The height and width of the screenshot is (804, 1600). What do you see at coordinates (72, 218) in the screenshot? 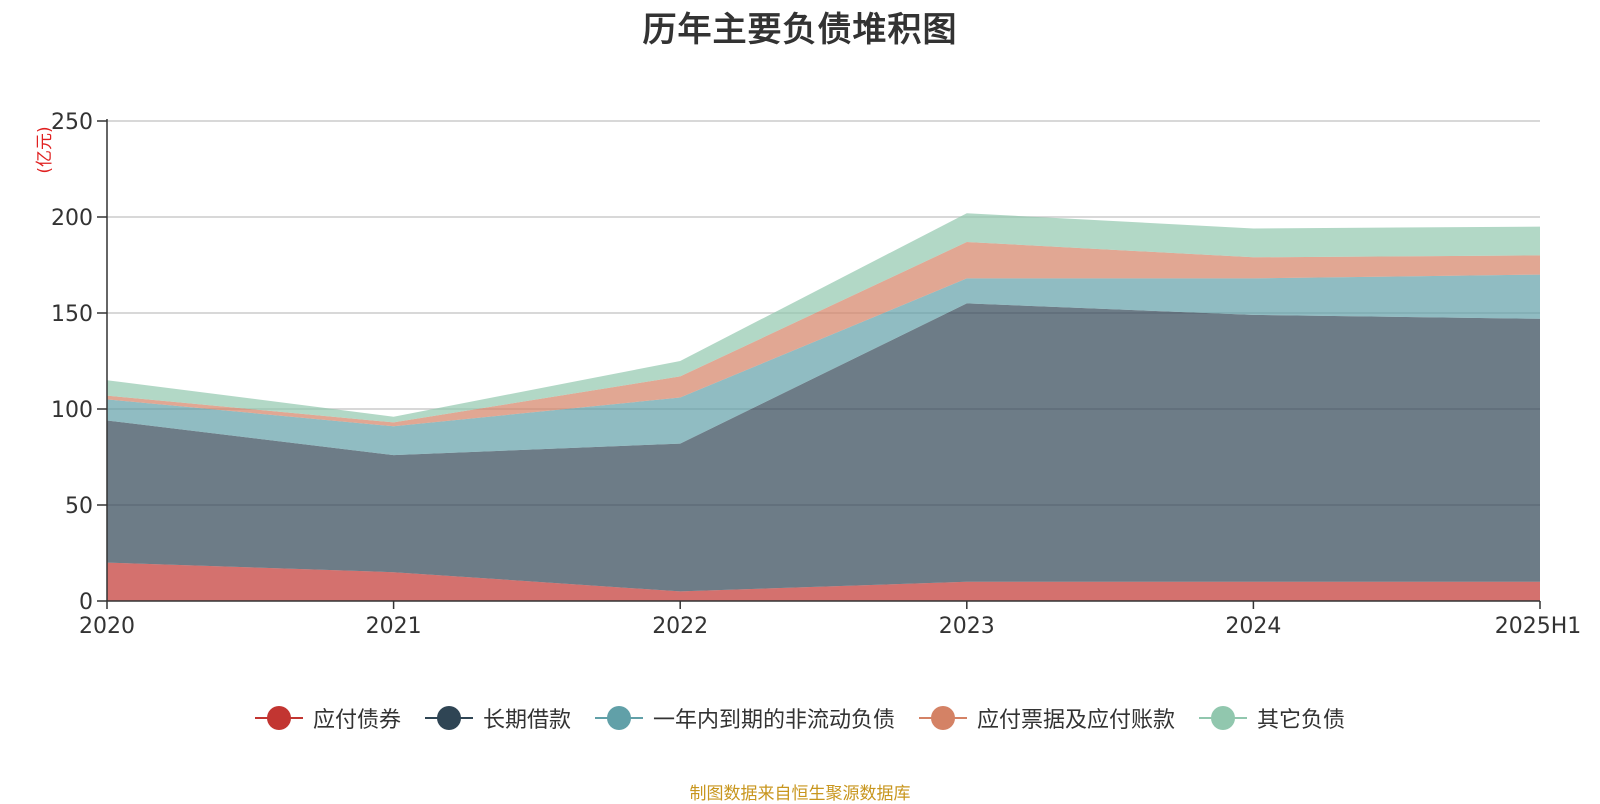
I see `y-tick-label: 200` at bounding box center [72, 218].